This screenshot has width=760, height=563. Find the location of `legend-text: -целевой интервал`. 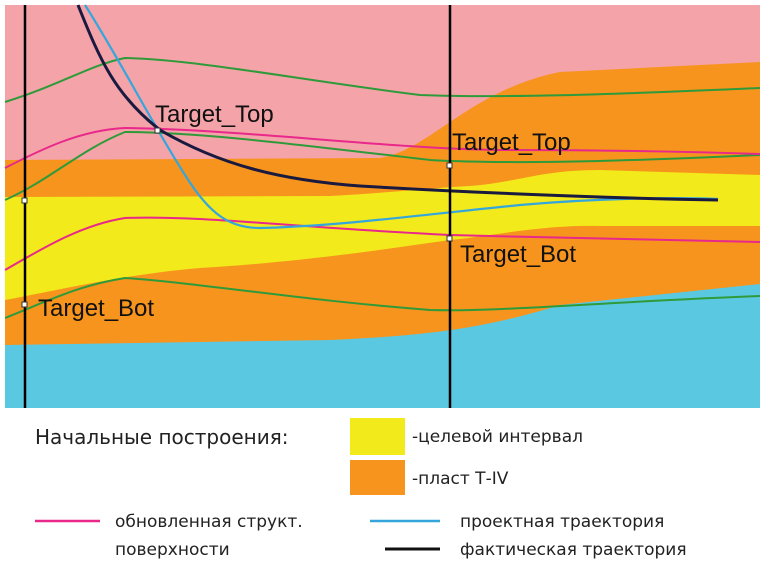

legend-text: -целевой интервал is located at coordinates (497, 437).